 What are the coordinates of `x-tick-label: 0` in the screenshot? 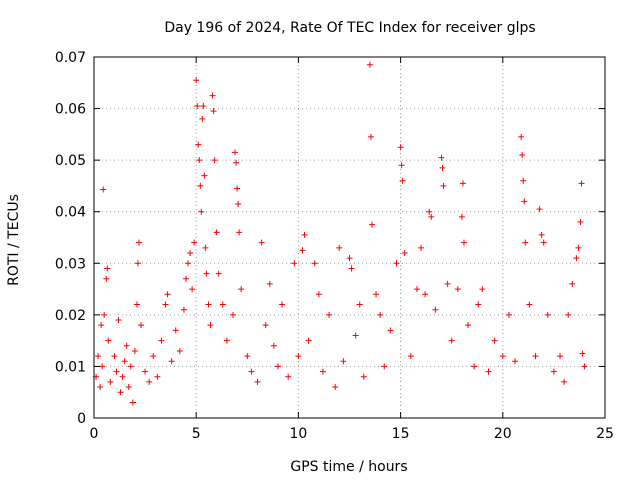 It's located at (94, 434).